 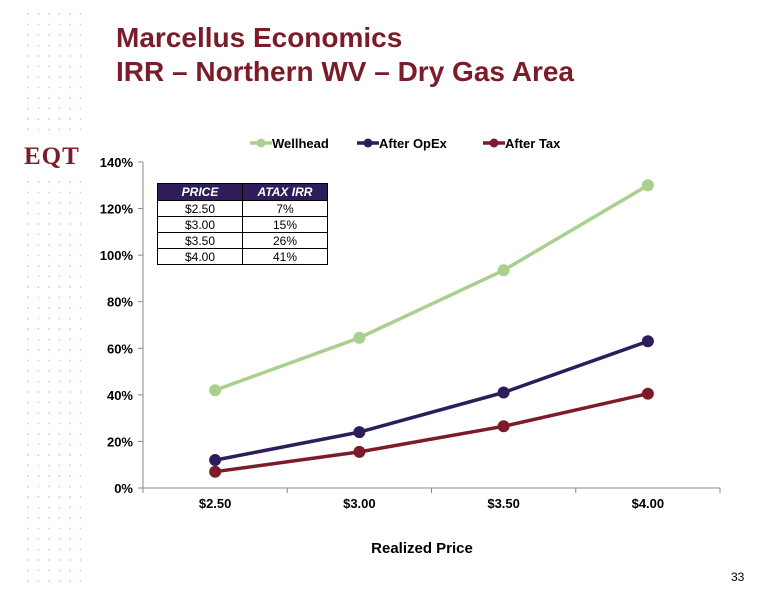 I want to click on page-number: 33, so click(x=738, y=577).